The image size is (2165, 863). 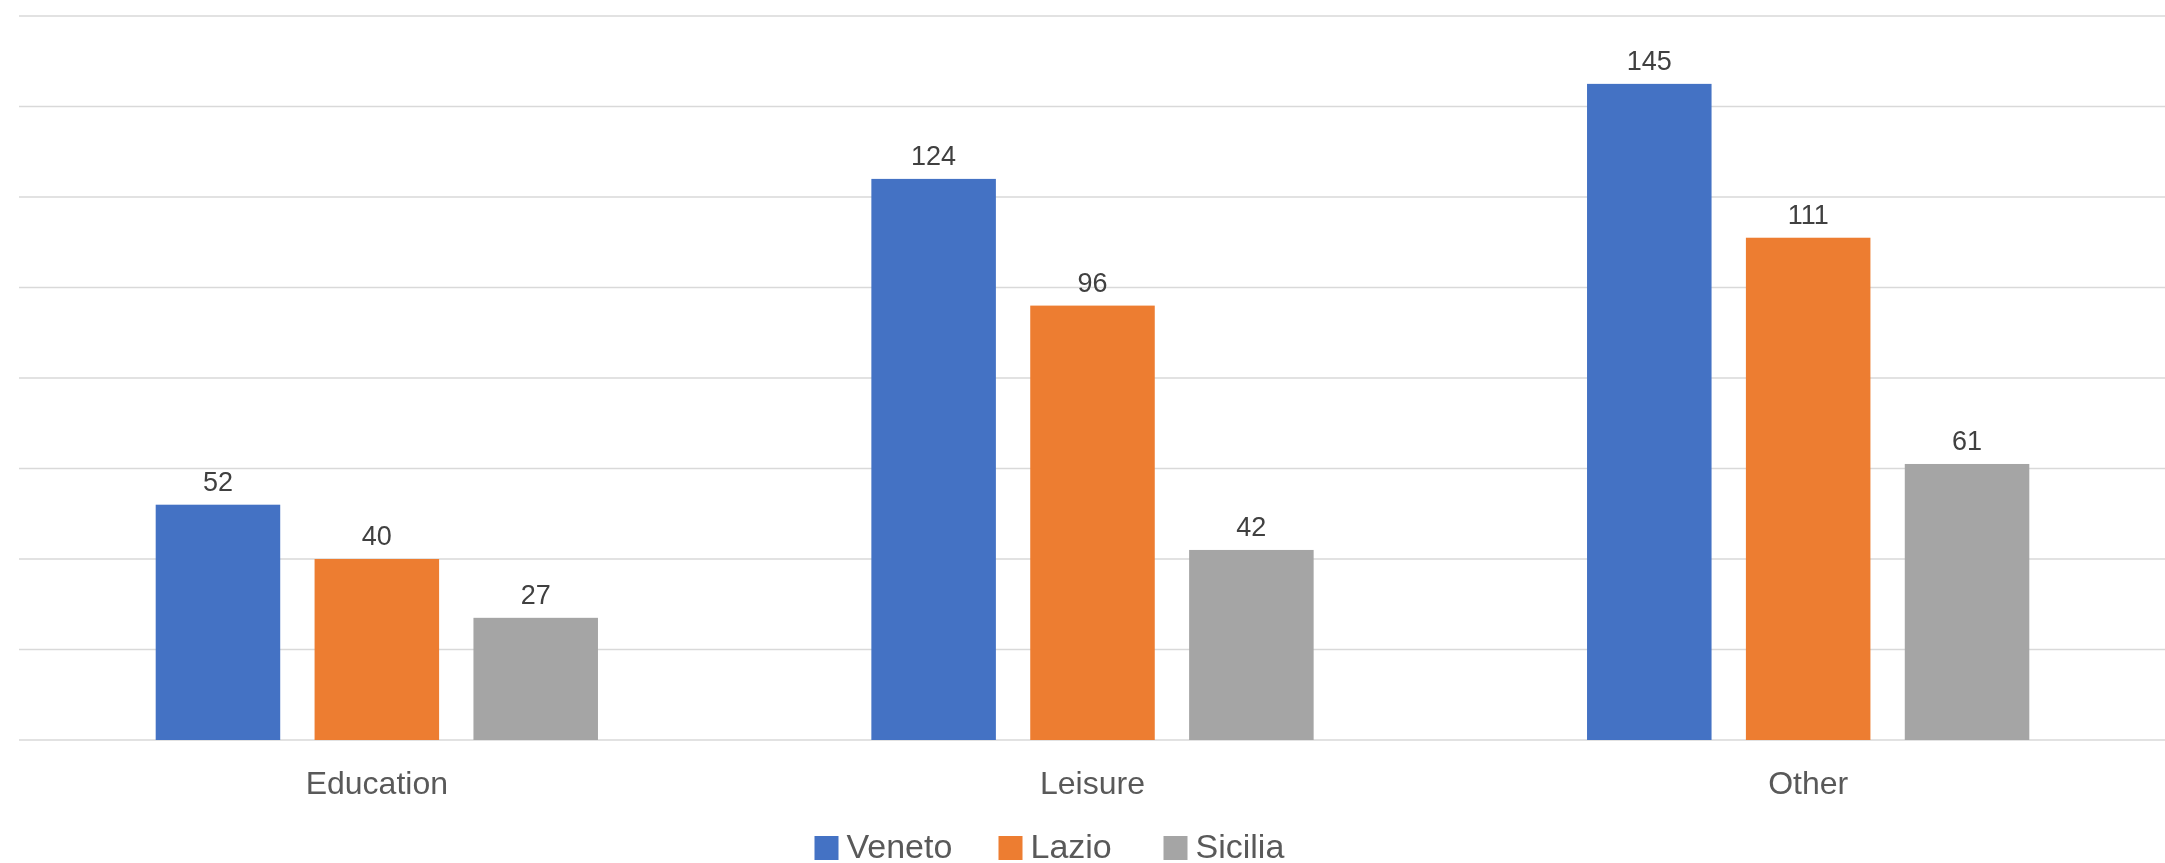 I want to click on data-label: 40, so click(x=376, y=536).